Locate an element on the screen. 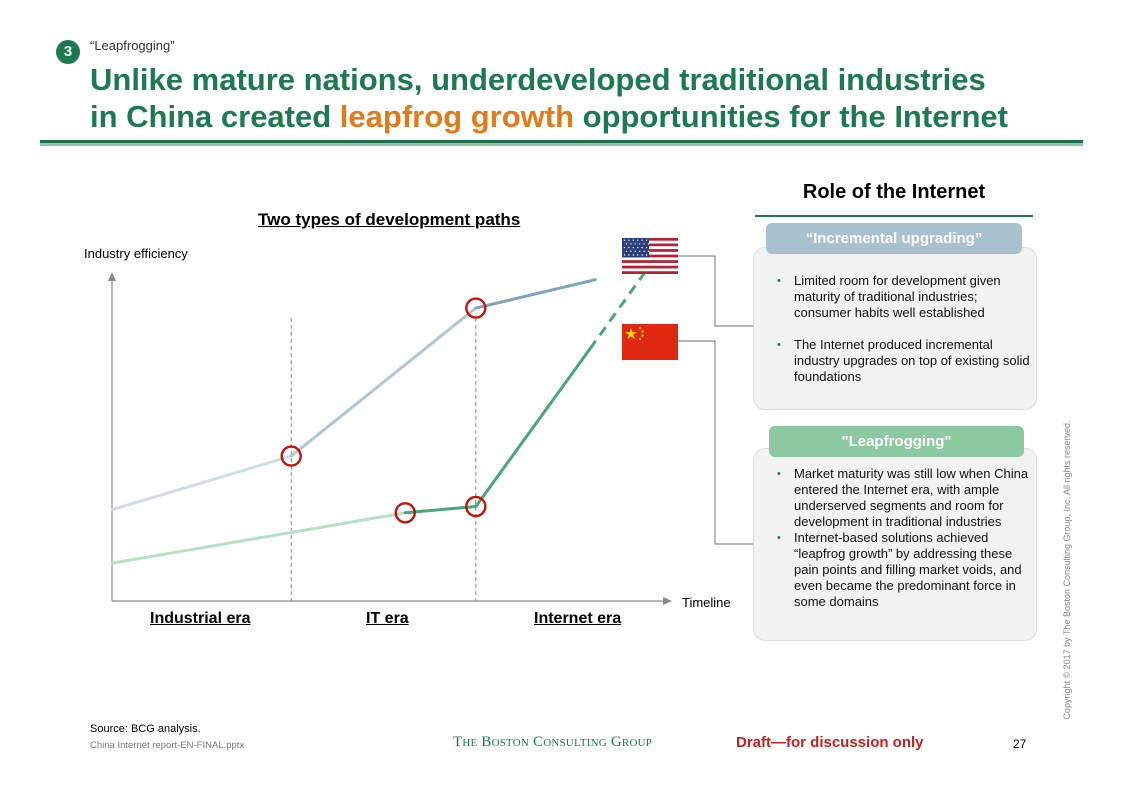 This screenshot has height=793, width=1123. title-highlight: leapfrog growth is located at coordinates (457, 116).